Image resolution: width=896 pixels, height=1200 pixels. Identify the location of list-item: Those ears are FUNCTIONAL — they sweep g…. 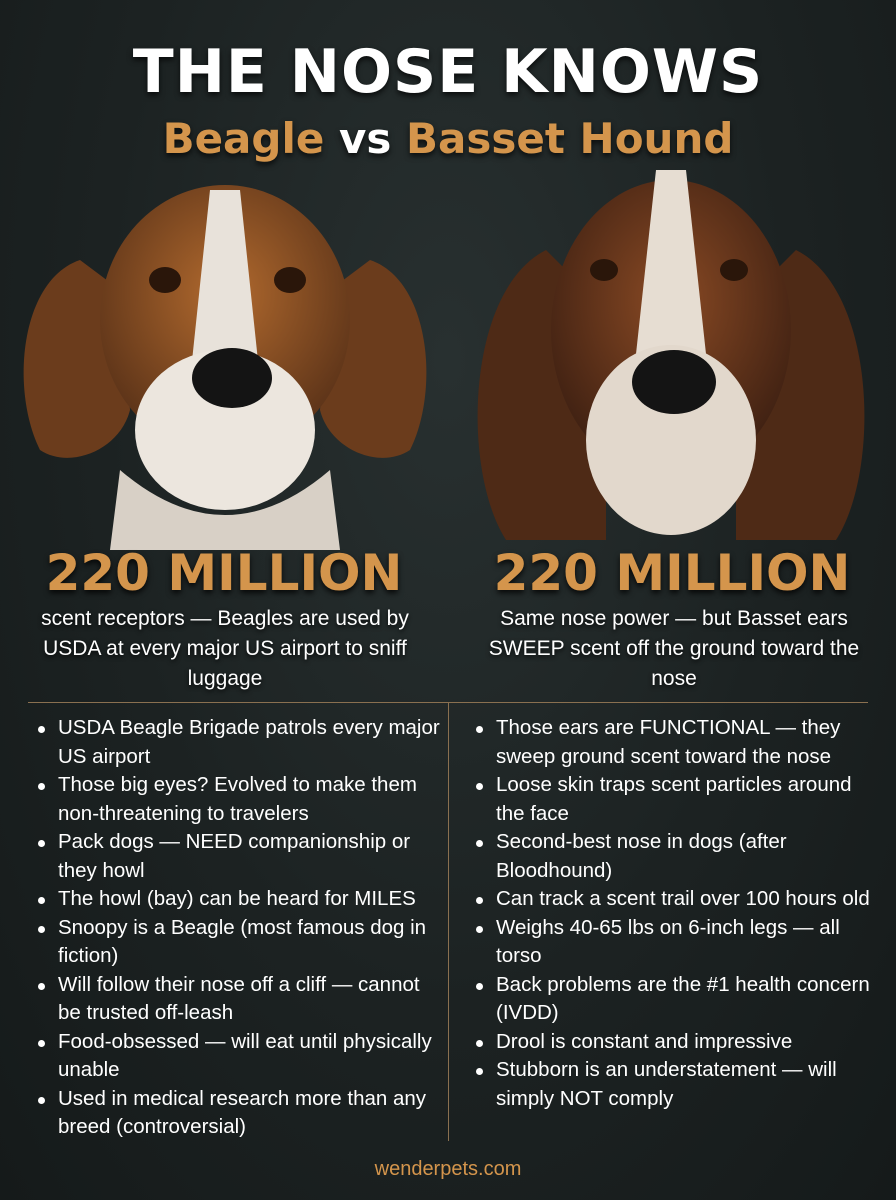
(672, 742).